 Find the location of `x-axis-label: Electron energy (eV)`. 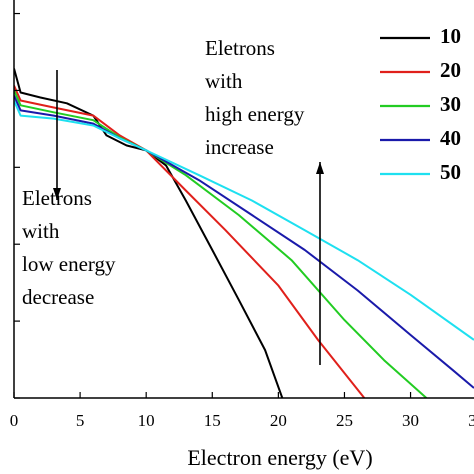

x-axis-label: Electron energy (eV) is located at coordinates (279, 457).